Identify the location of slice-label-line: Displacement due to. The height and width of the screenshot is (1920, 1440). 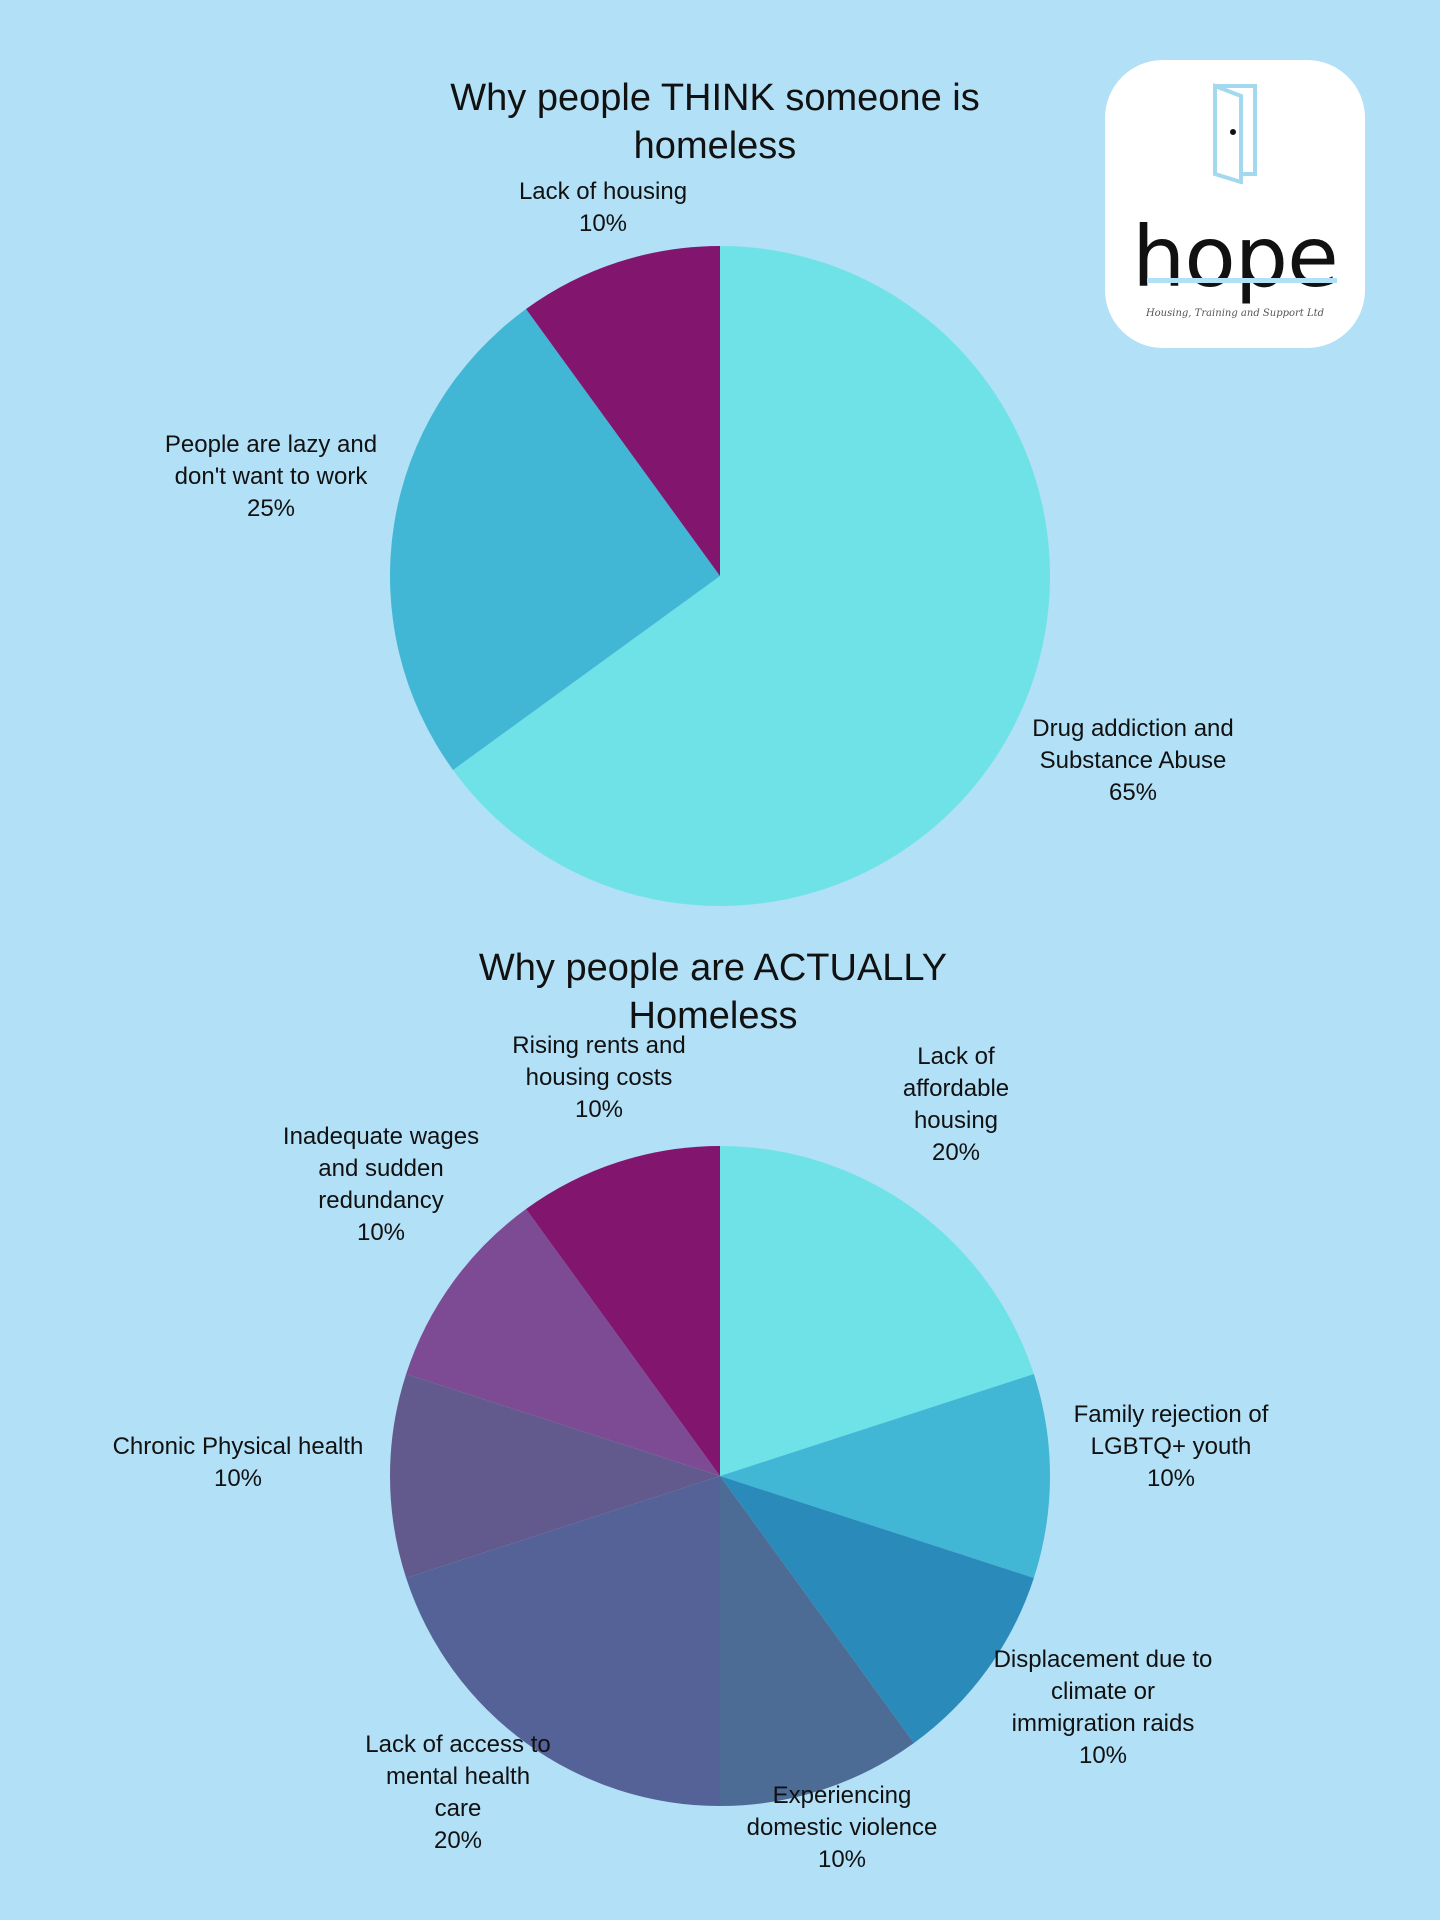
(1103, 1659).